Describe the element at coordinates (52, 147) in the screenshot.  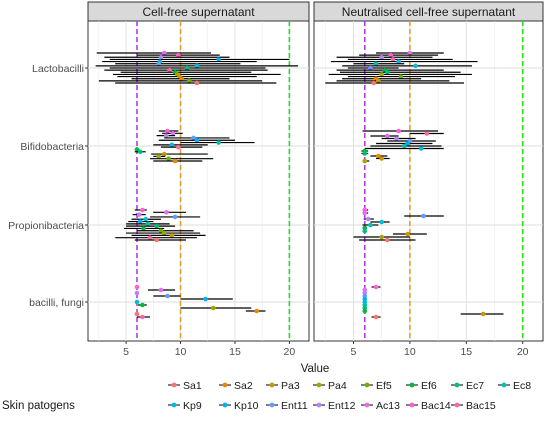
I see `y-tick-label: Bifidobacteria` at that location.